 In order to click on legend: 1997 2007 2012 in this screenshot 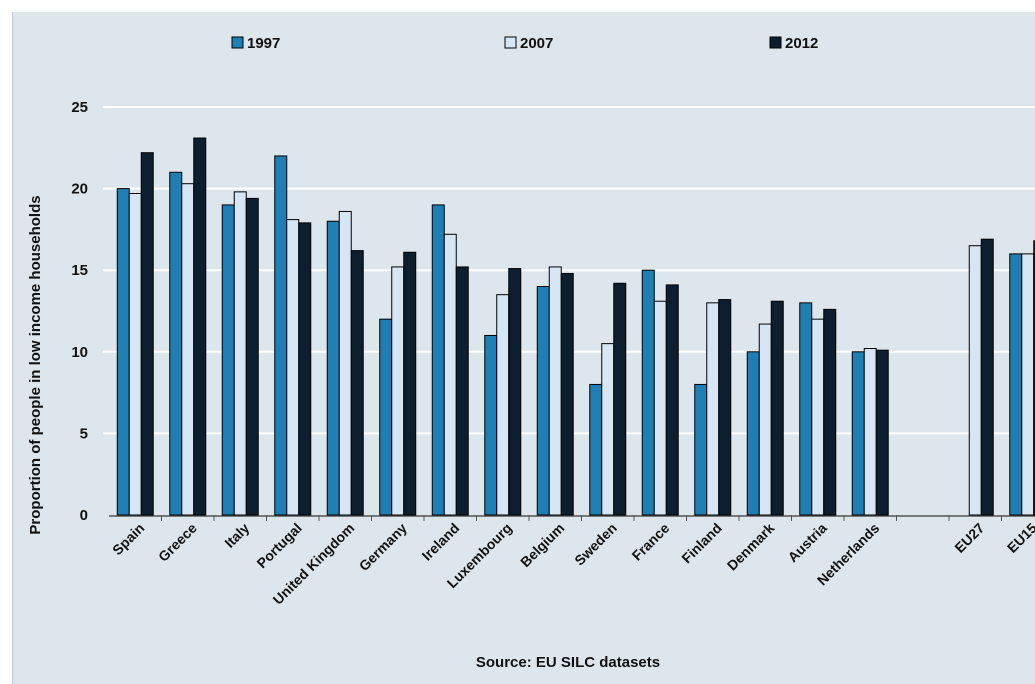, I will do `click(524, 43)`.